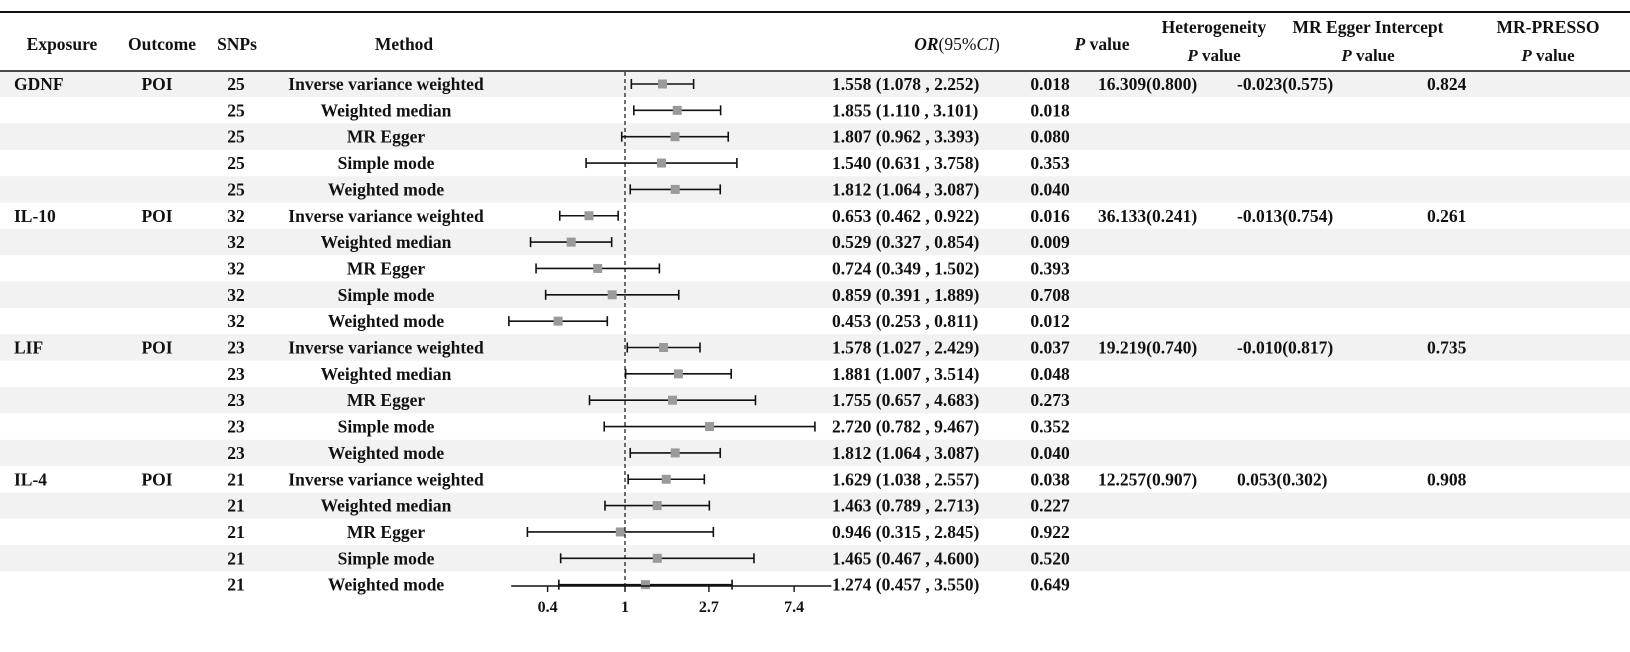 The width and height of the screenshot is (1630, 652). What do you see at coordinates (905, 506) in the screenshot?
I see `or-ci-cell: 1.463 (0.789 , 2.713)` at bounding box center [905, 506].